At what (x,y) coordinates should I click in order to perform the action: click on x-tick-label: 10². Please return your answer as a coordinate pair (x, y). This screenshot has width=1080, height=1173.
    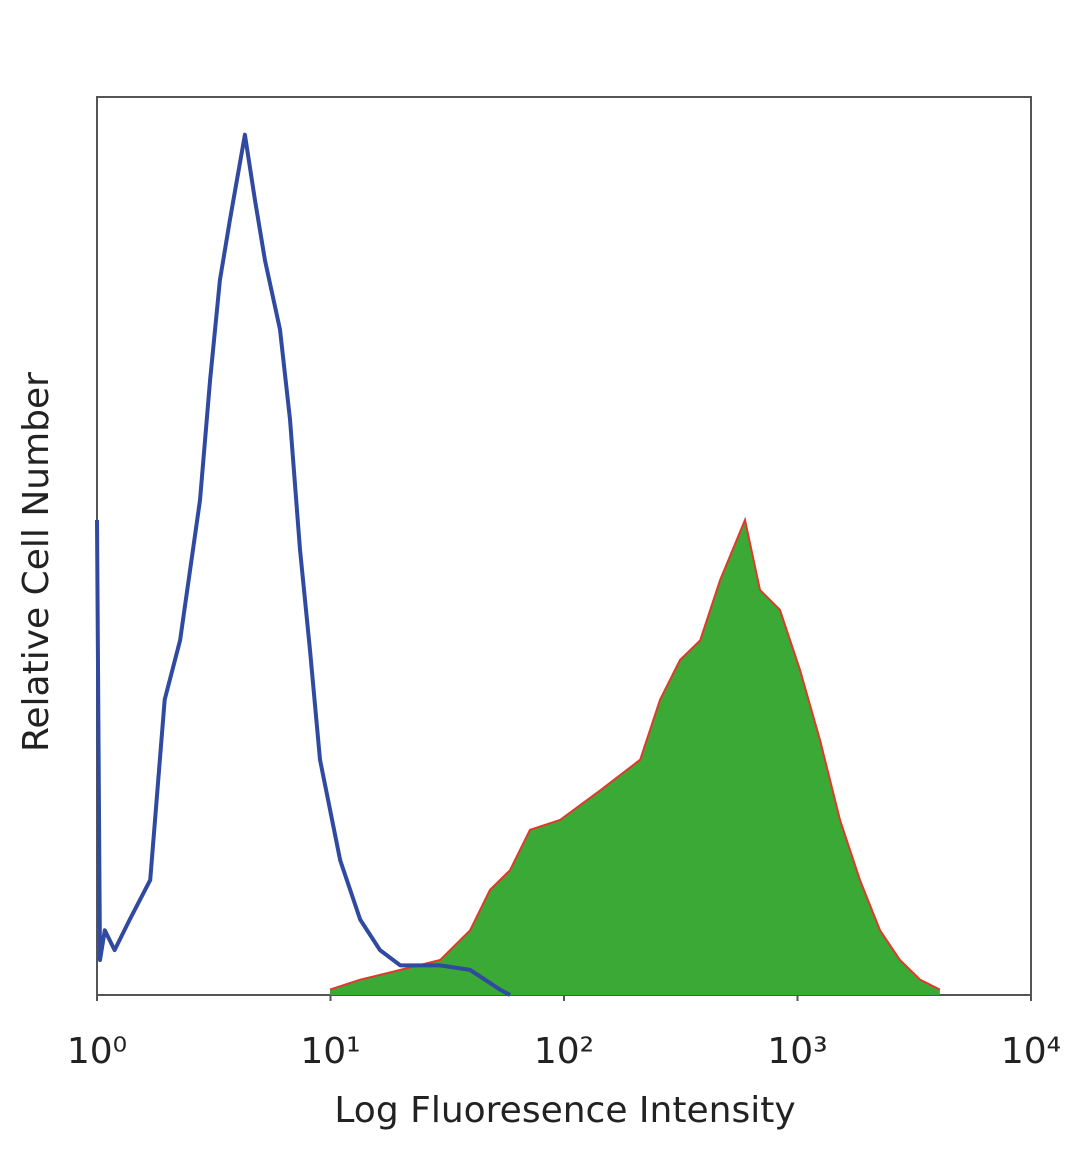
    Looking at the image, I should click on (564, 1051).